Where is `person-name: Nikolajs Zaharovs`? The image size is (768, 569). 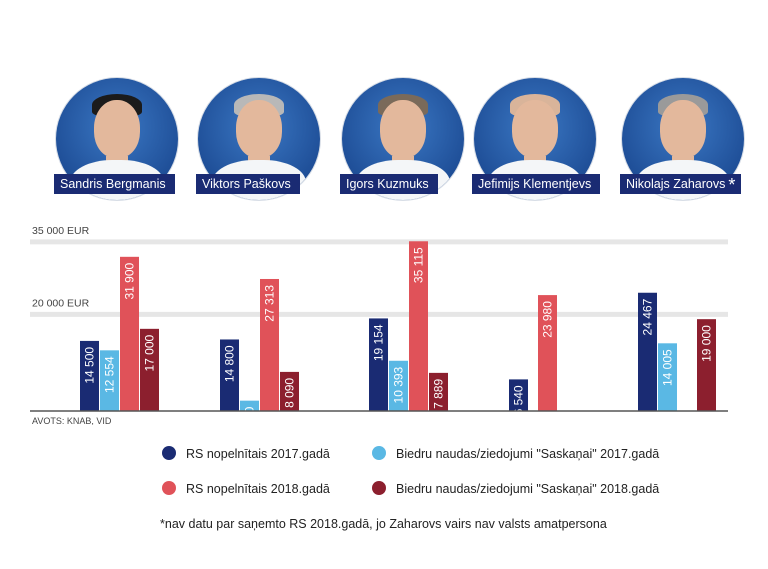
person-name: Nikolajs Zaharovs is located at coordinates (676, 184).